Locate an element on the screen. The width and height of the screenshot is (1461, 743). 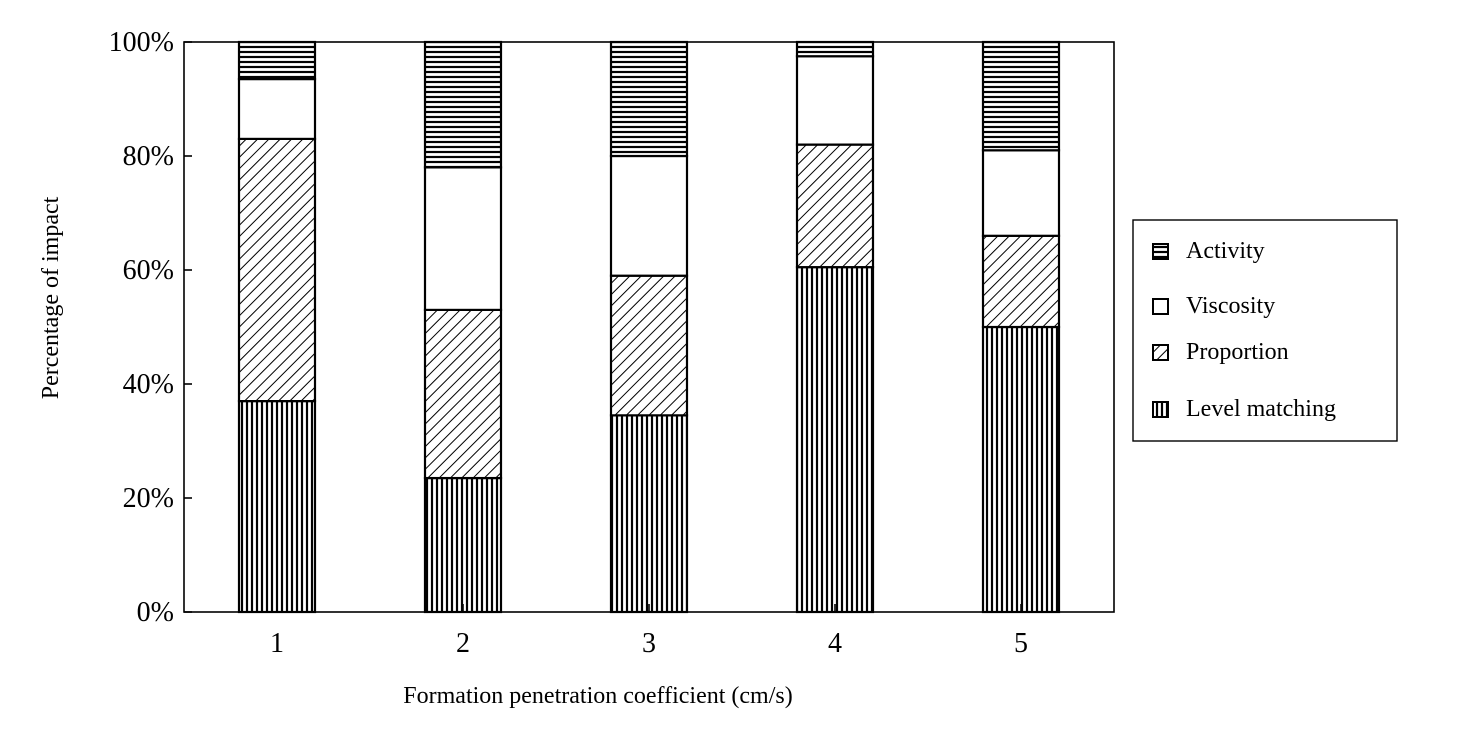
y-axis: 0% 20% 40% 60% 80% 100% is located at coordinates (150, 327).